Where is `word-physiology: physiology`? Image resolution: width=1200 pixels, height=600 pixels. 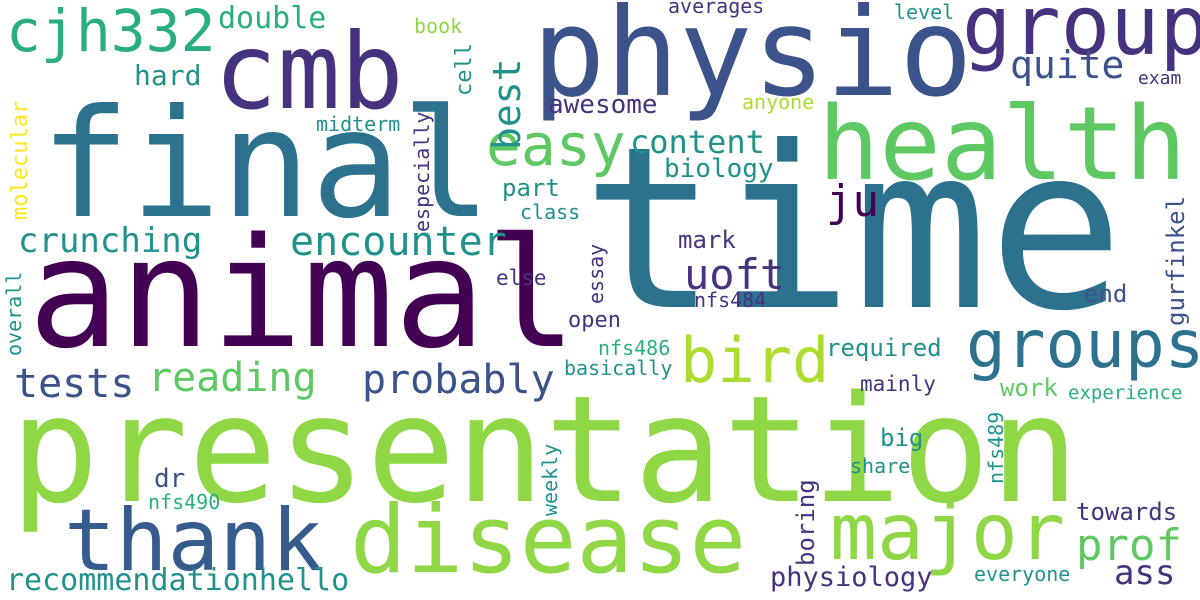
word-physiology: physiology is located at coordinates (851, 577).